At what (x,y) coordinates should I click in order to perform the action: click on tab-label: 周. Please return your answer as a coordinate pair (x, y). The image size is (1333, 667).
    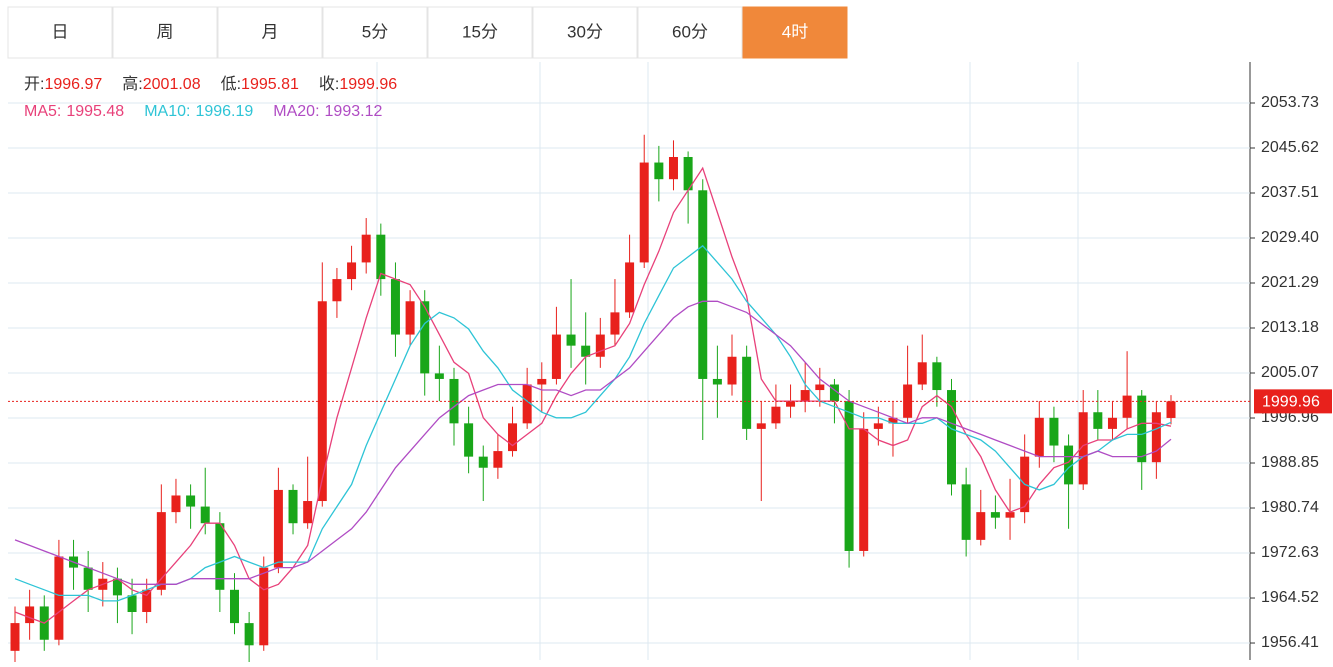
    Looking at the image, I should click on (165, 31).